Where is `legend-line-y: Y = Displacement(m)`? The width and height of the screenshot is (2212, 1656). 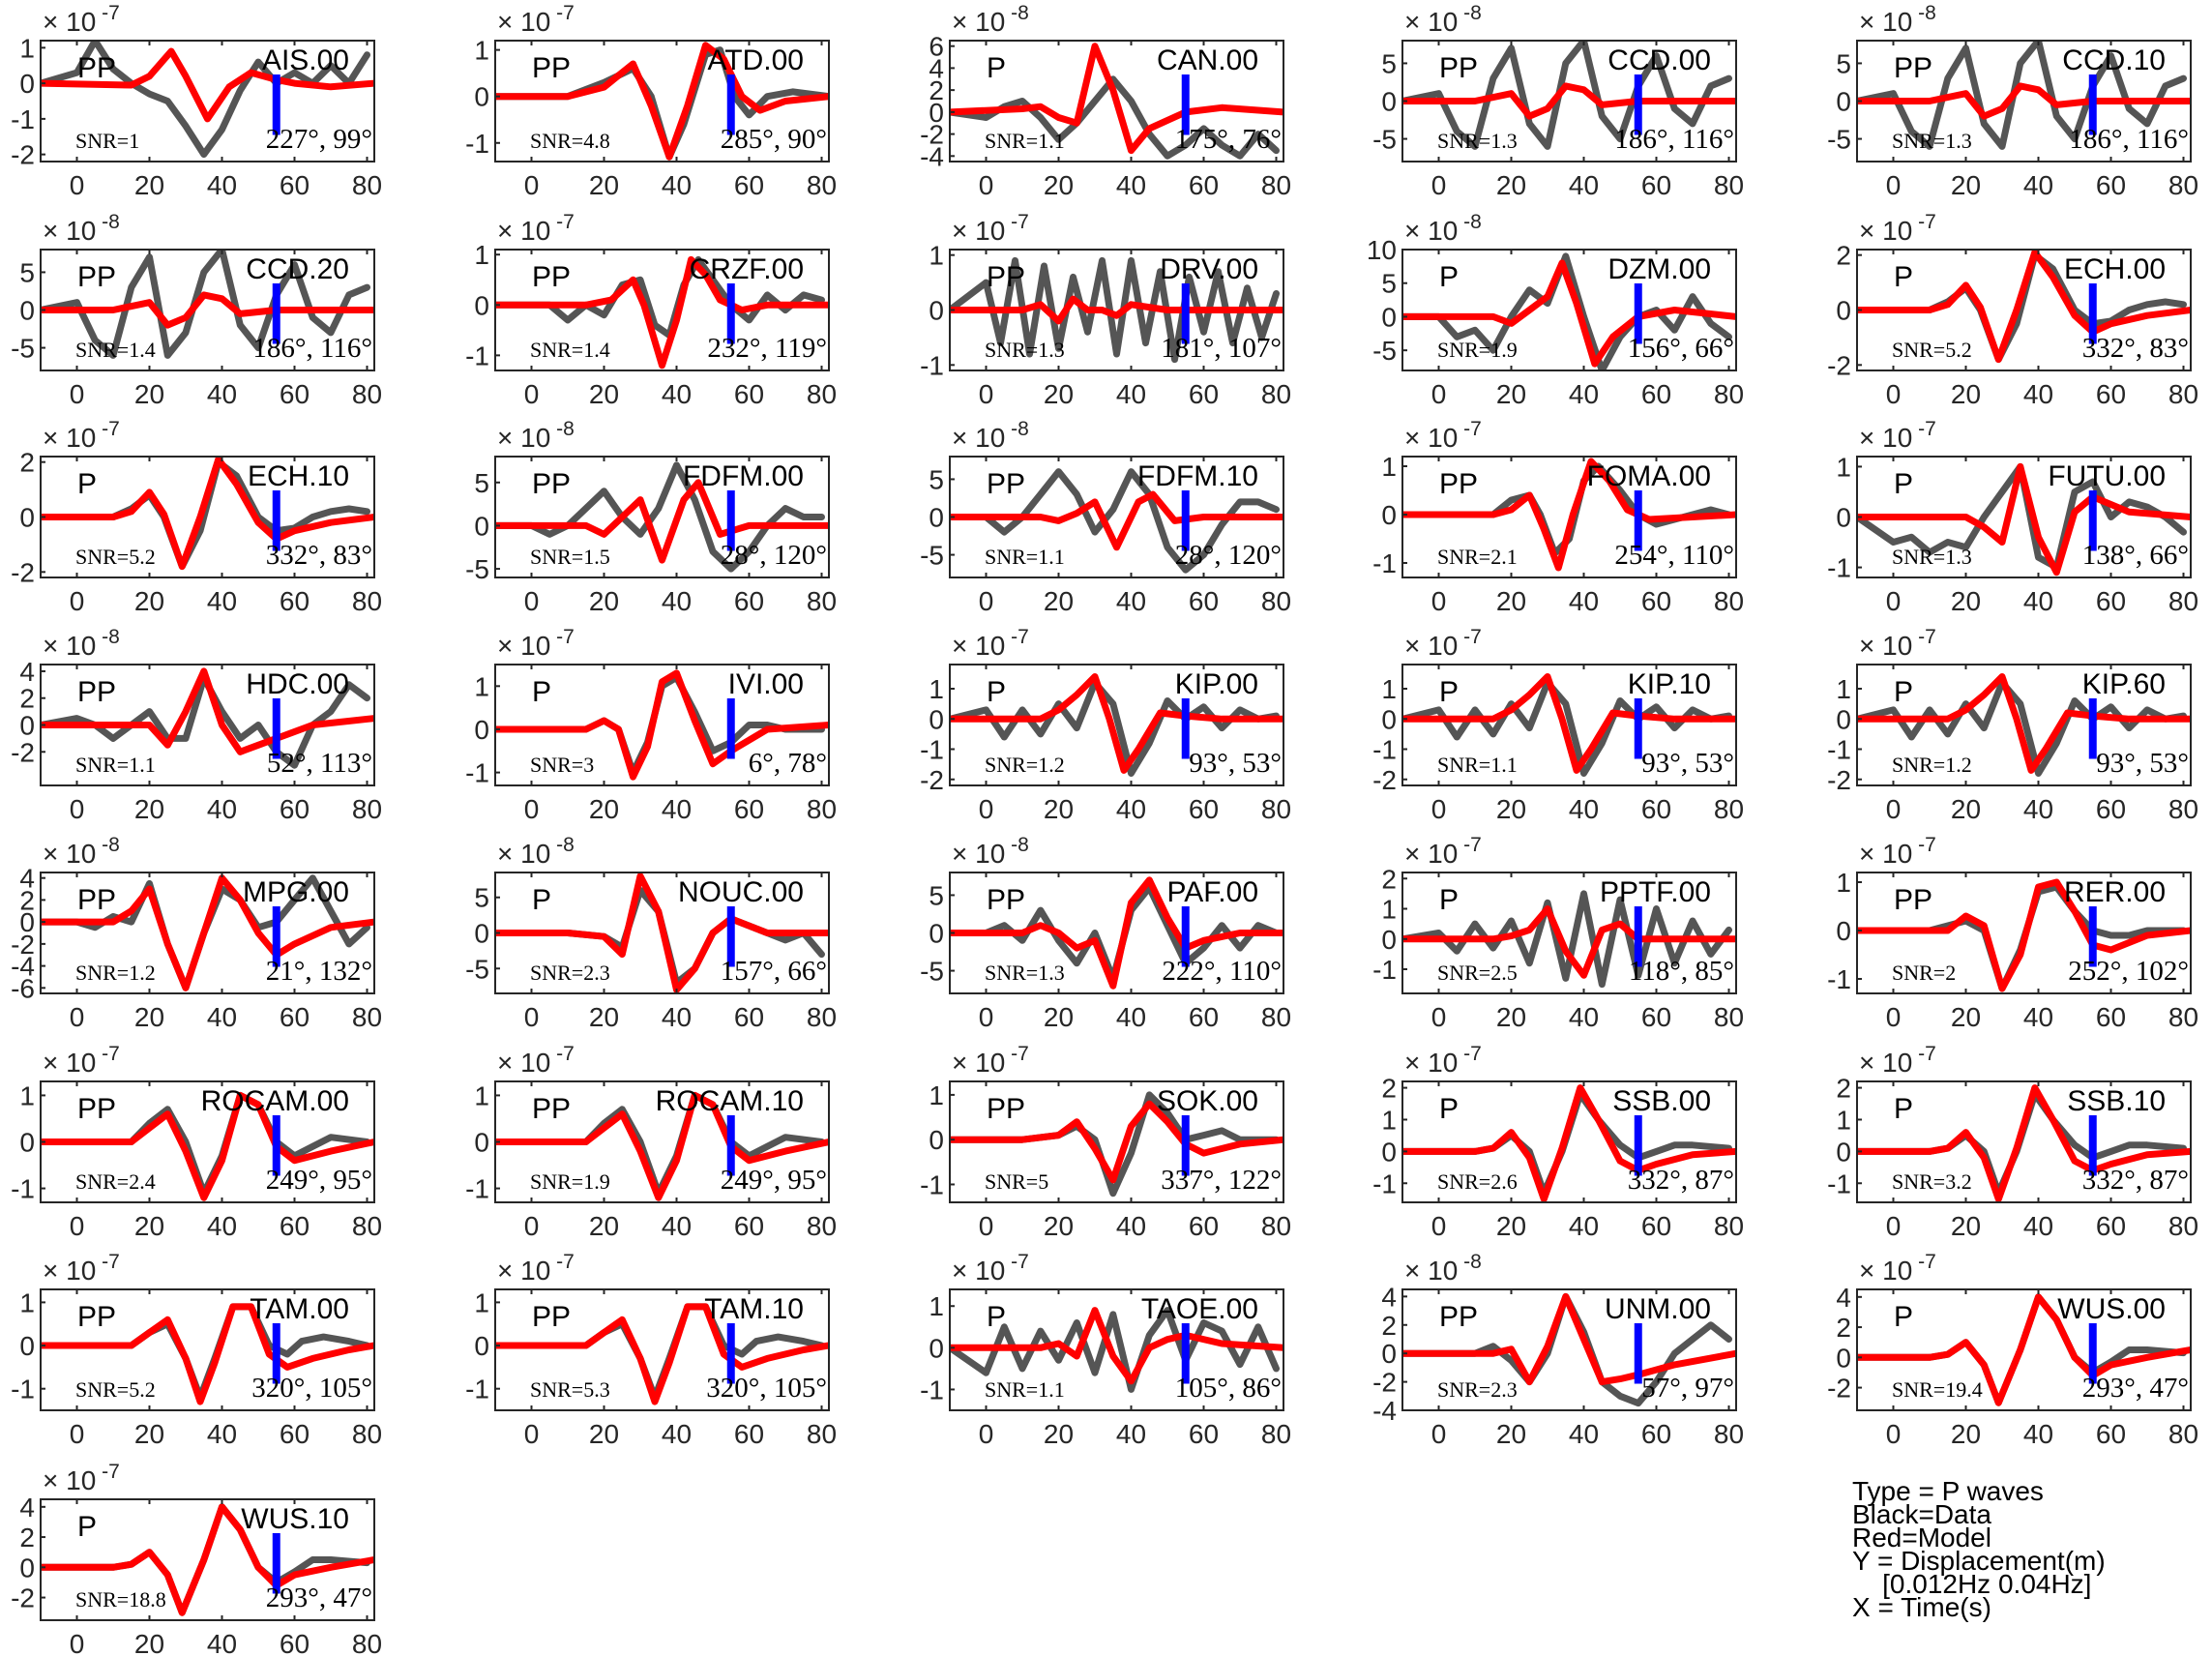 legend-line-y: Y = Displacement(m) is located at coordinates (1979, 1561).